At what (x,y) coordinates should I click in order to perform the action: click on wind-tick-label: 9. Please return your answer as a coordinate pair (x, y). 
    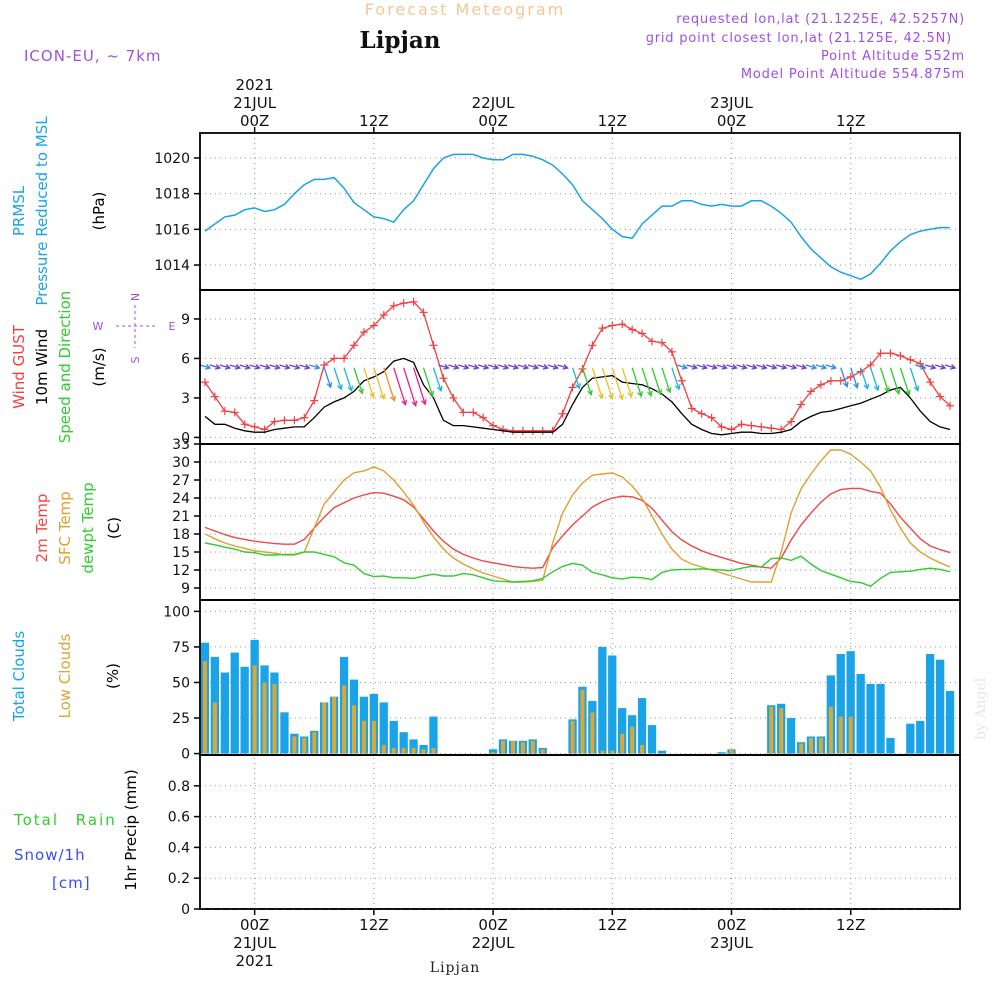
    Looking at the image, I should click on (185, 320).